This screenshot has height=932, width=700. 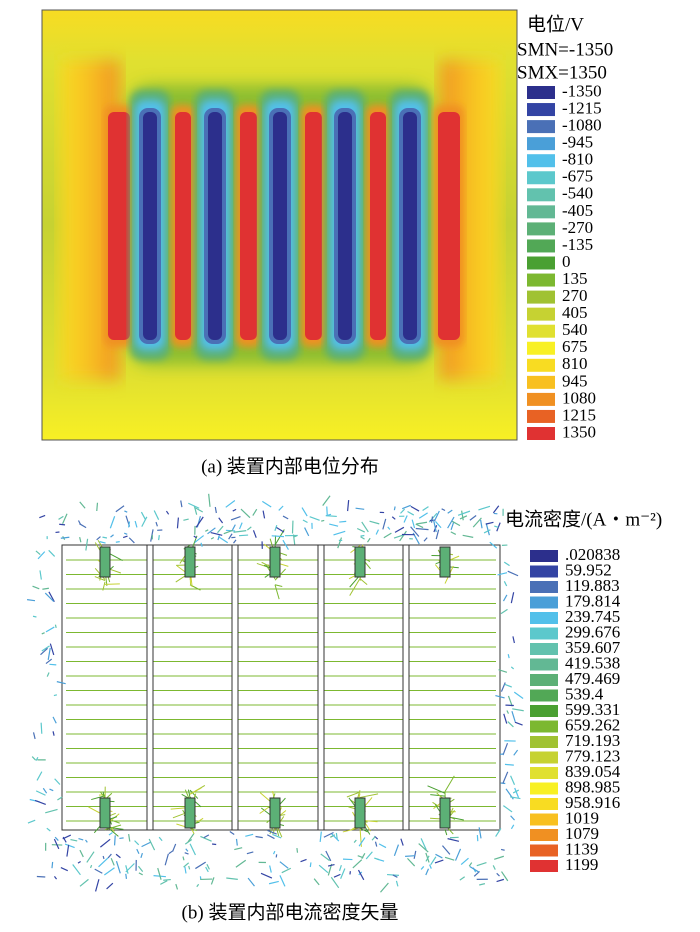 What do you see at coordinates (584, 693) in the screenshot?
I see `legend-label: 539.4` at bounding box center [584, 693].